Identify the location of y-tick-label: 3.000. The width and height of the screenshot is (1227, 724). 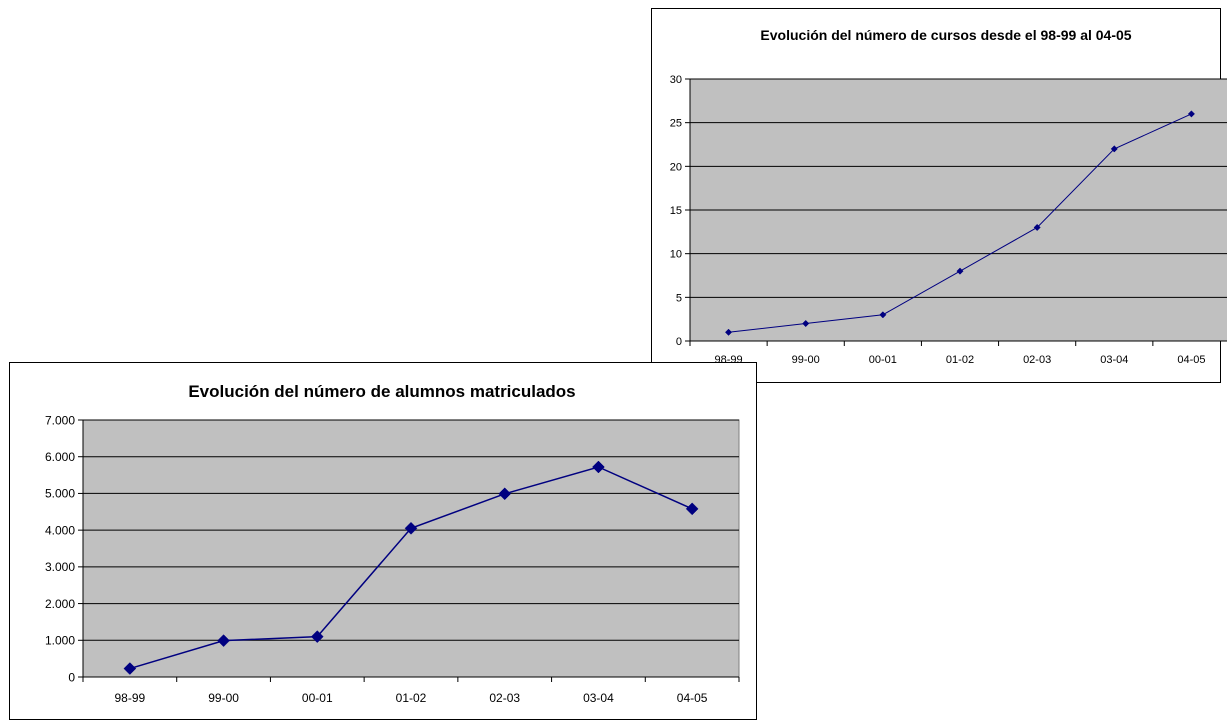
(60, 567).